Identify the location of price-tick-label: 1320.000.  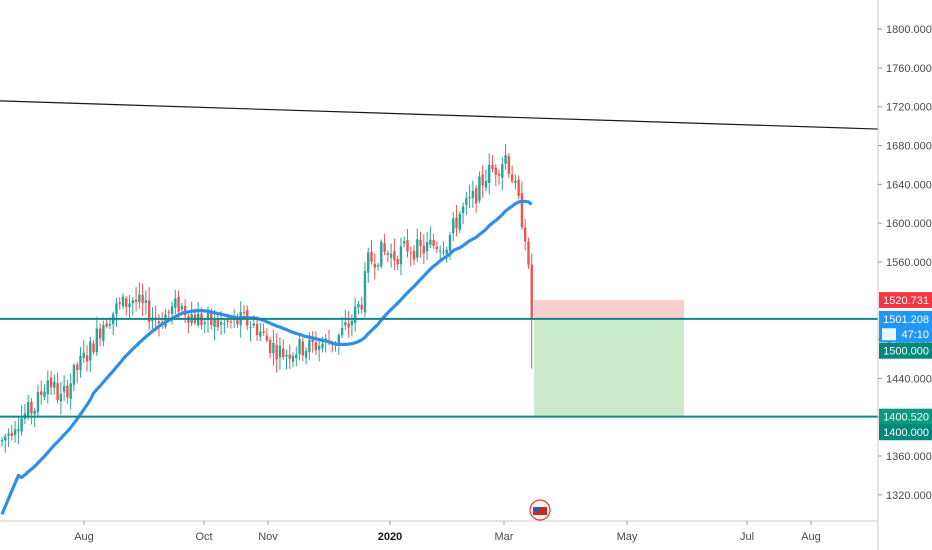
(909, 496).